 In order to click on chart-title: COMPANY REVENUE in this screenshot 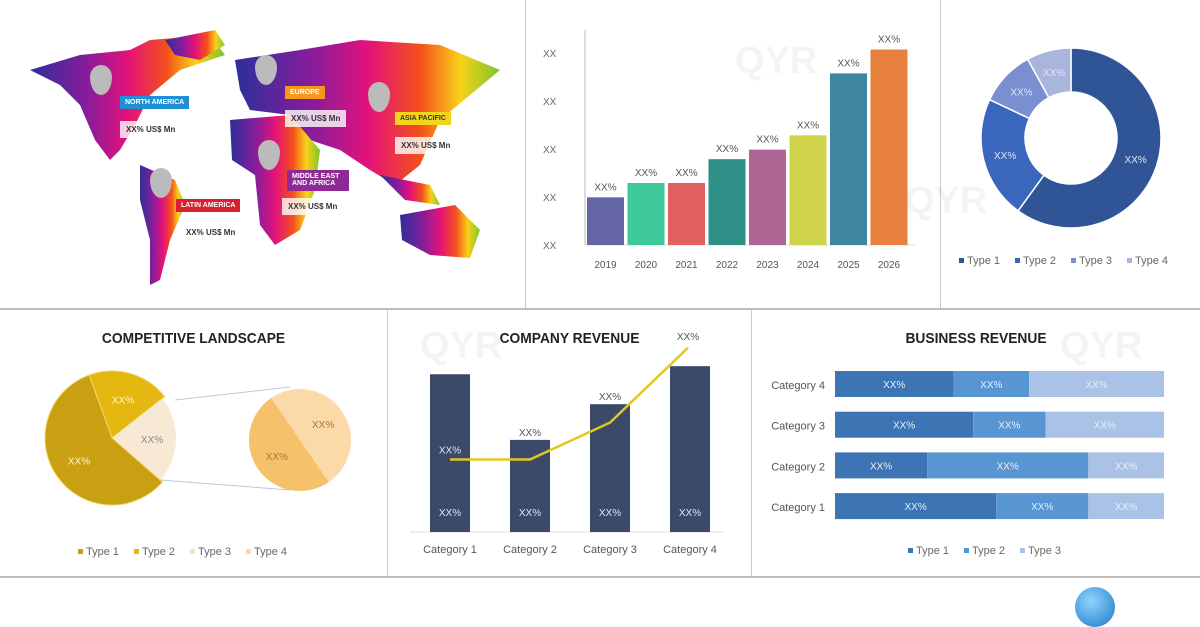, I will do `click(569, 338)`.